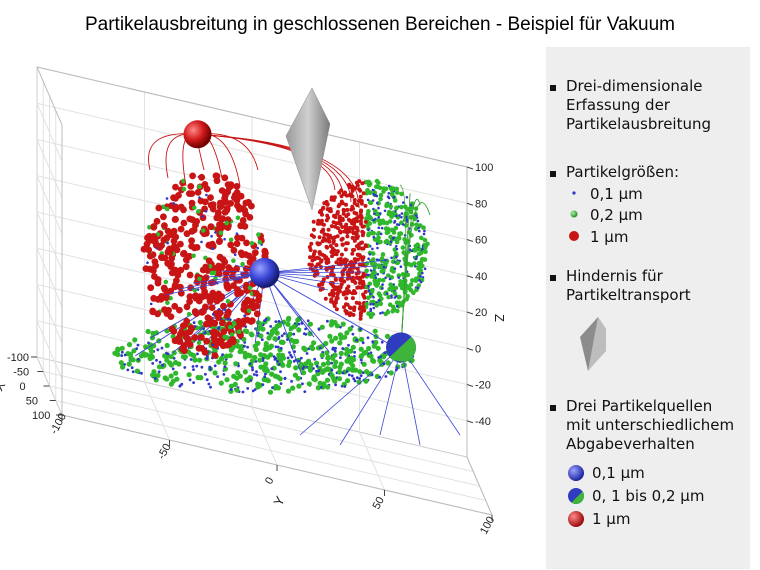 The height and width of the screenshot is (570, 760). I want to click on legend-obstacle: Hindernis für Partikeltransport, so click(628, 286).